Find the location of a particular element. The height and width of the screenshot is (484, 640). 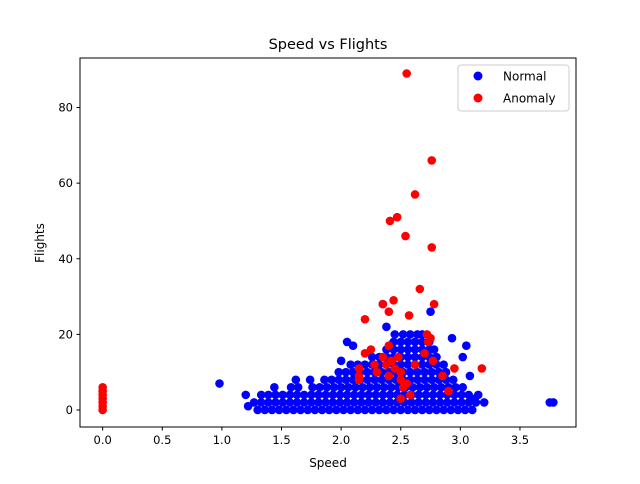

legend-label-anomaly: Anomaly is located at coordinates (529, 99).